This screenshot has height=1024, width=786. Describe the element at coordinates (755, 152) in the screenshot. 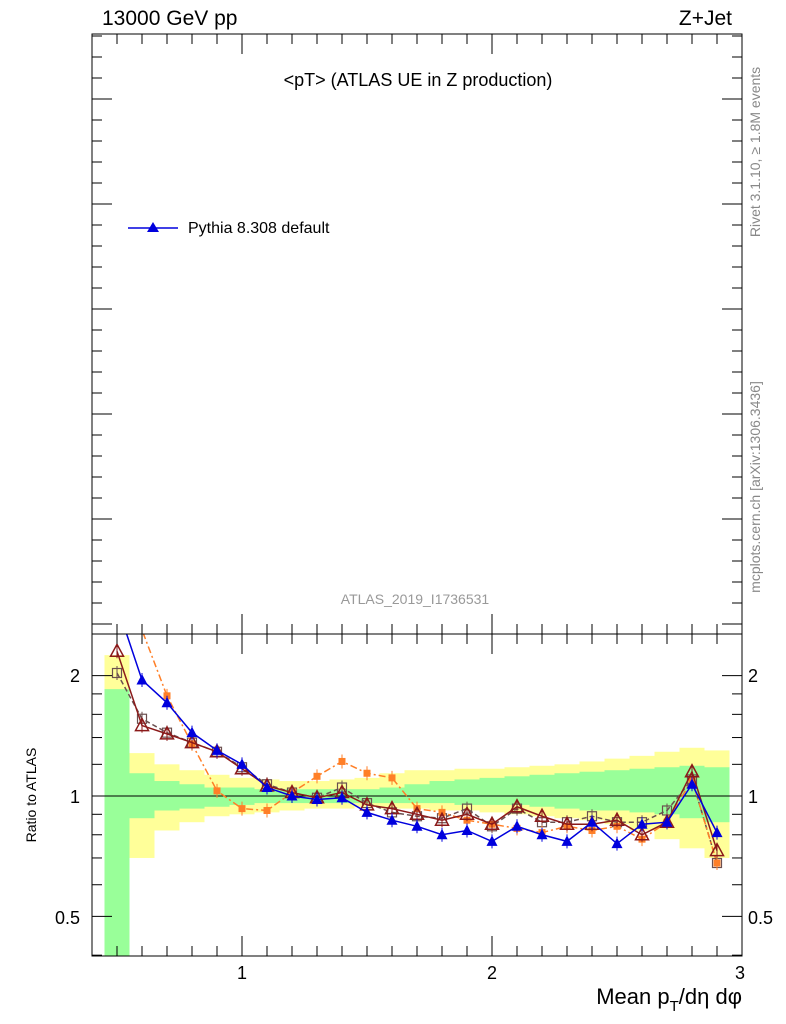

I see `rivet-label: Rivet 3.1.10, ≥ 1.8M events` at that location.